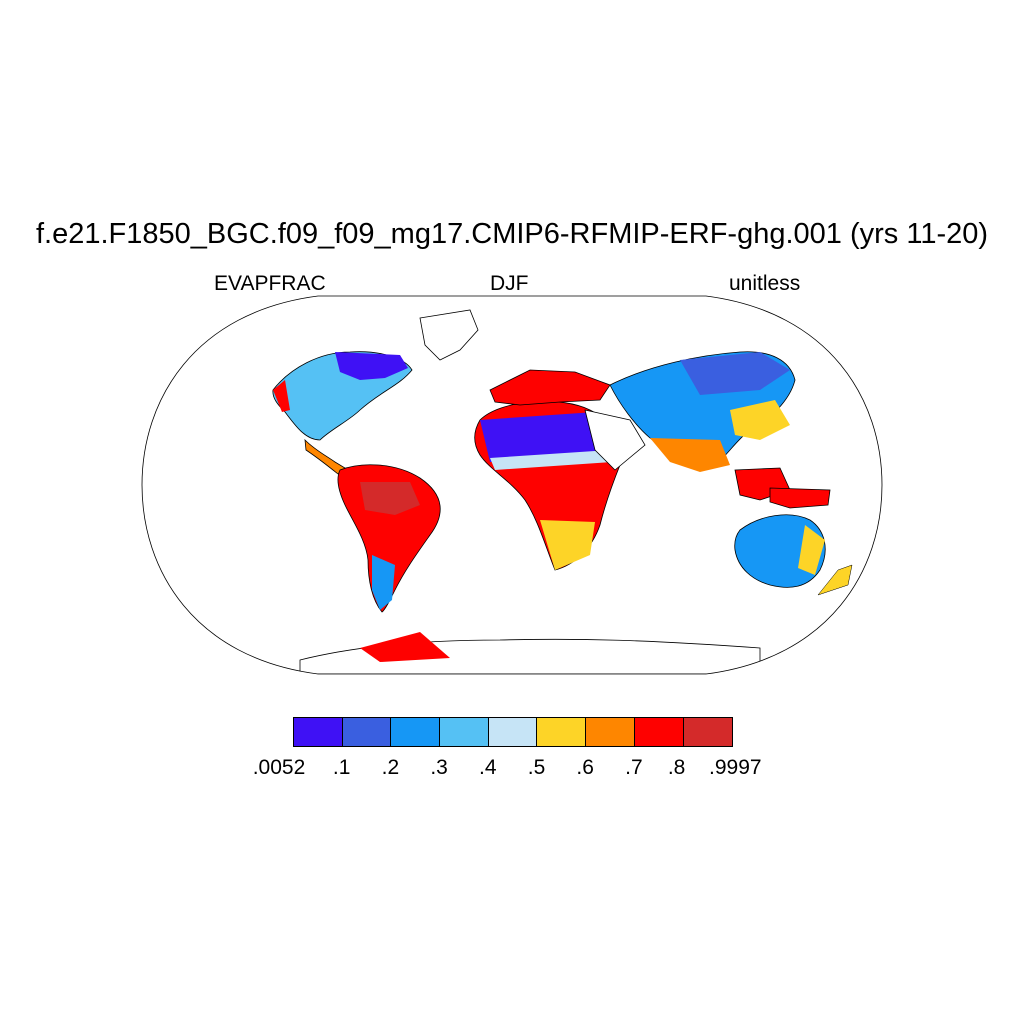  Describe the element at coordinates (690, 455) in the screenshot. I see `south-asia` at that location.